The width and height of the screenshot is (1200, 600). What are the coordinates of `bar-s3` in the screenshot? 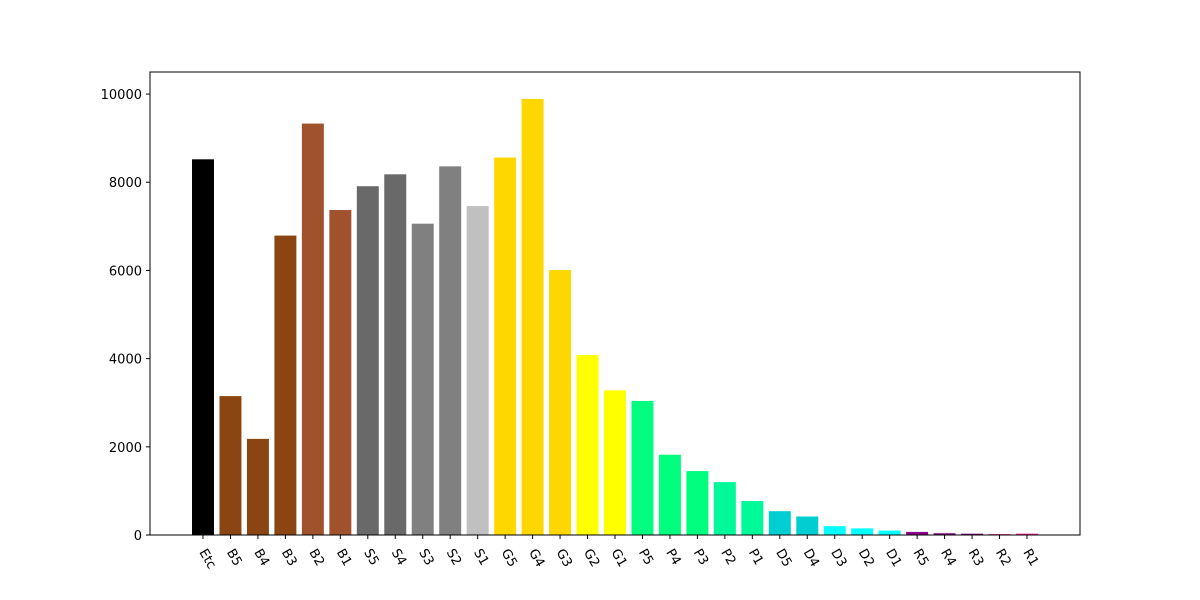 It's located at (422, 379).